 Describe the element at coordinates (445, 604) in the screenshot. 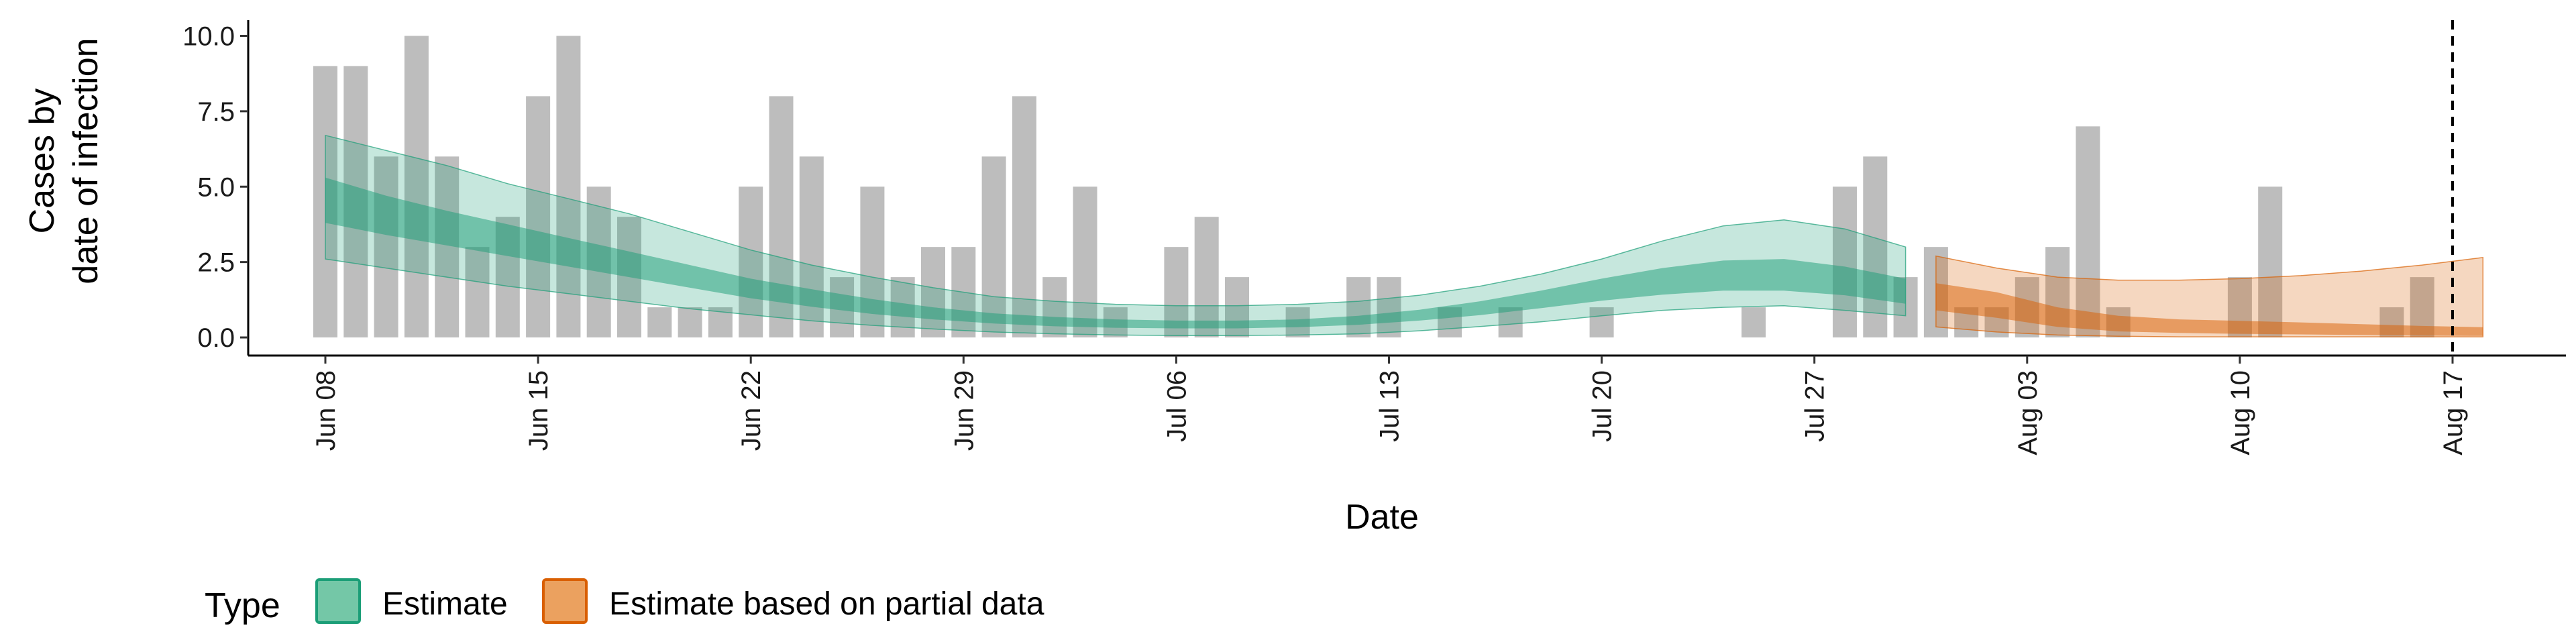

I see `legend-label: Estimate` at that location.